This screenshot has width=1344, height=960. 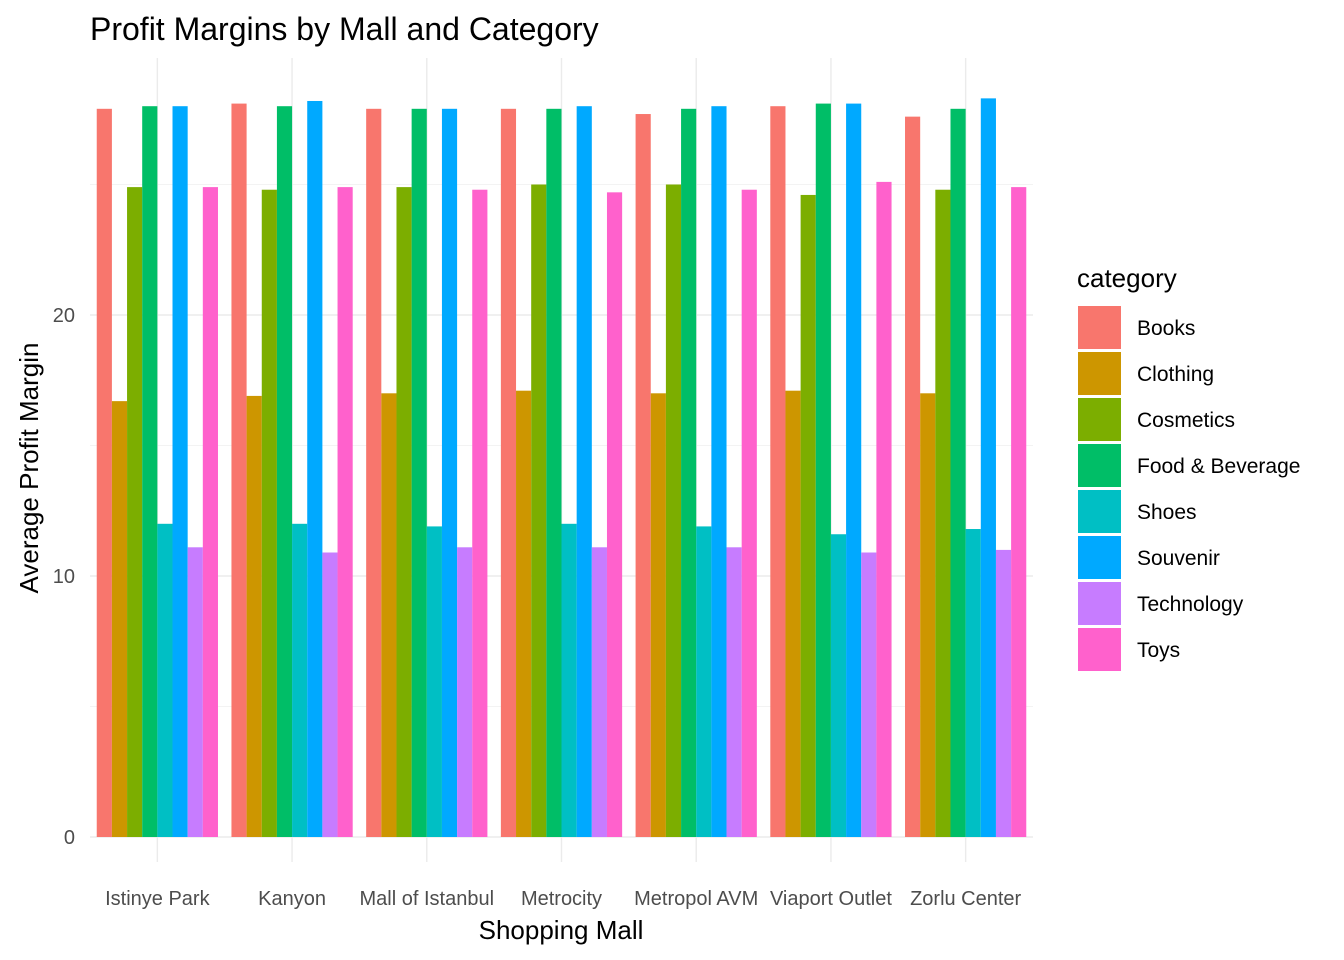 I want to click on bar-souvenir-kanyon, so click(x=315, y=469).